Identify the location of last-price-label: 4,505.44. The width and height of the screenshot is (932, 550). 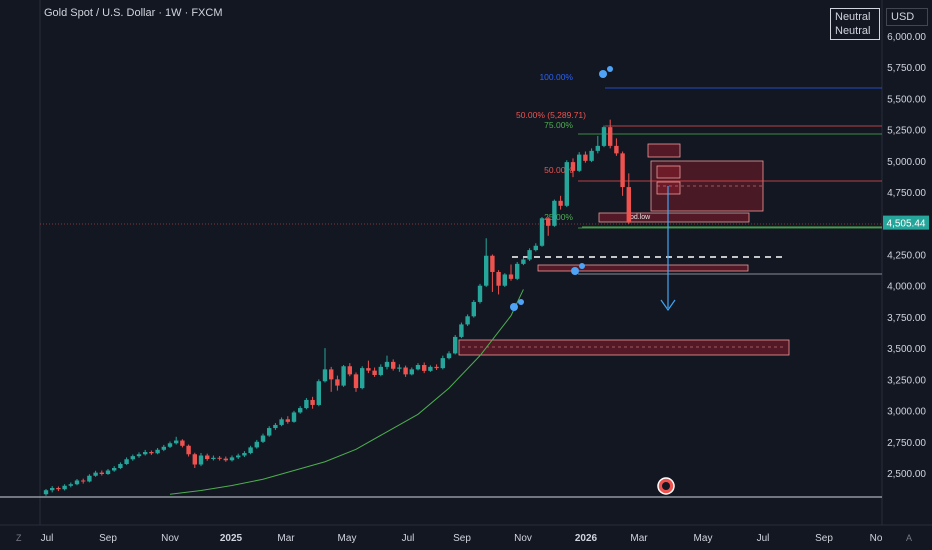
(906, 224).